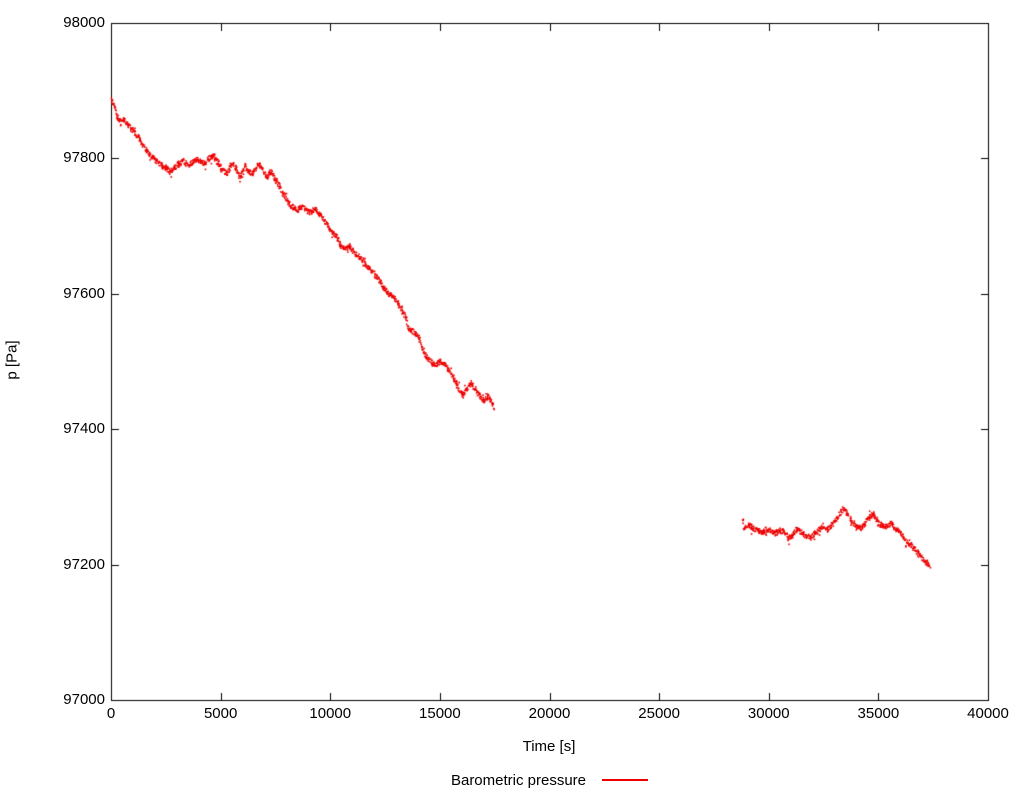 The width and height of the screenshot is (1024, 800). What do you see at coordinates (549, 746) in the screenshot?
I see `x-axis-label: Time [s]` at bounding box center [549, 746].